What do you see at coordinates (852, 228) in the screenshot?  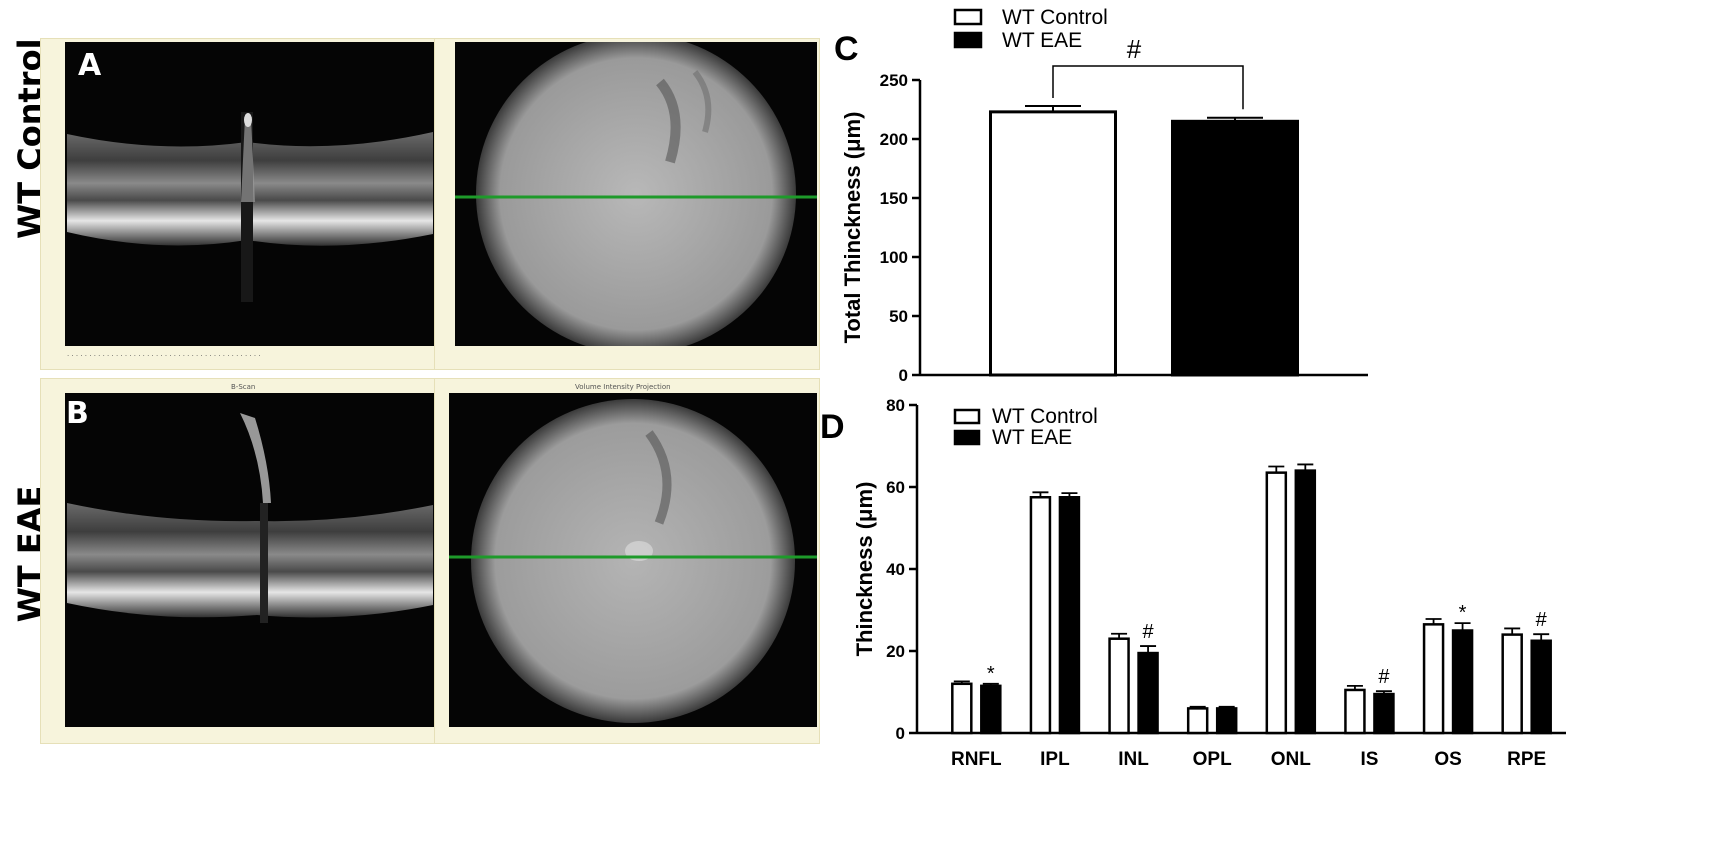 I see `y-axis-label-c: Total Thinckness (μm)` at bounding box center [852, 228].